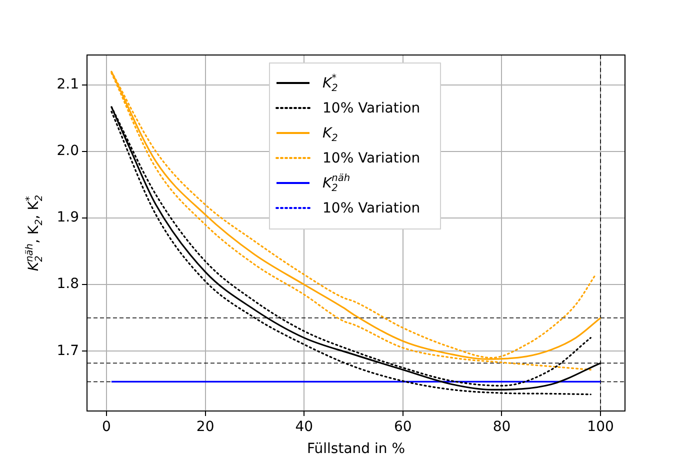 This screenshot has height=462, width=694. I want to click on x-tick-label: 40, so click(304, 427).